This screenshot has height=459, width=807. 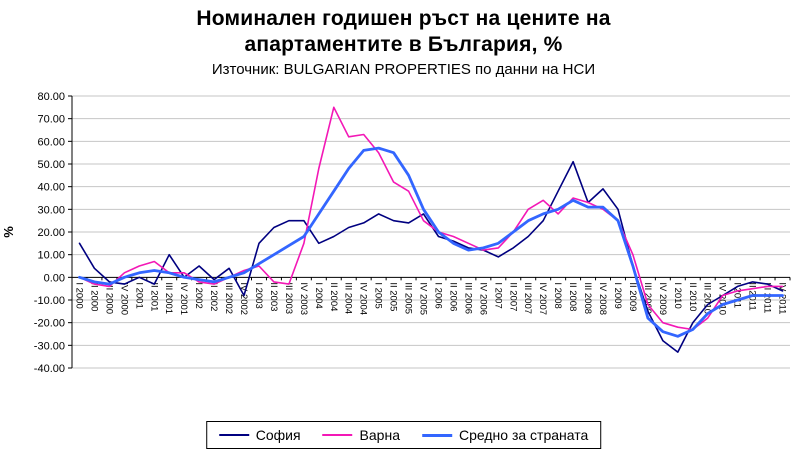 I want to click on legend-label: София, so click(x=278, y=435).